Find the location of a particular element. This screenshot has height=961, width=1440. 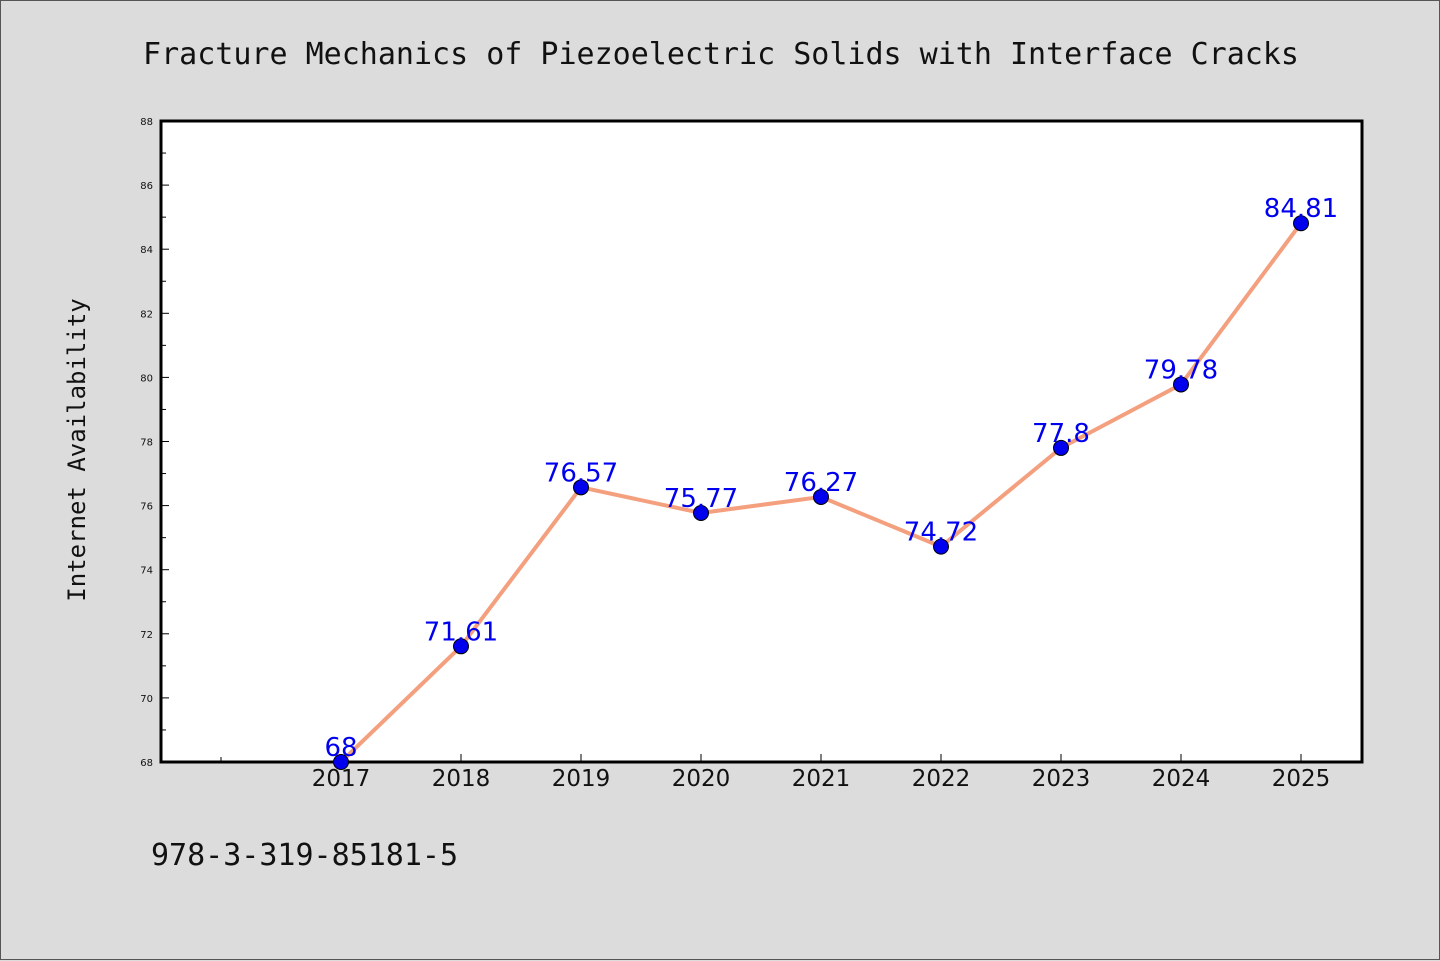

y-tick-label: 86 is located at coordinates (146, 186).